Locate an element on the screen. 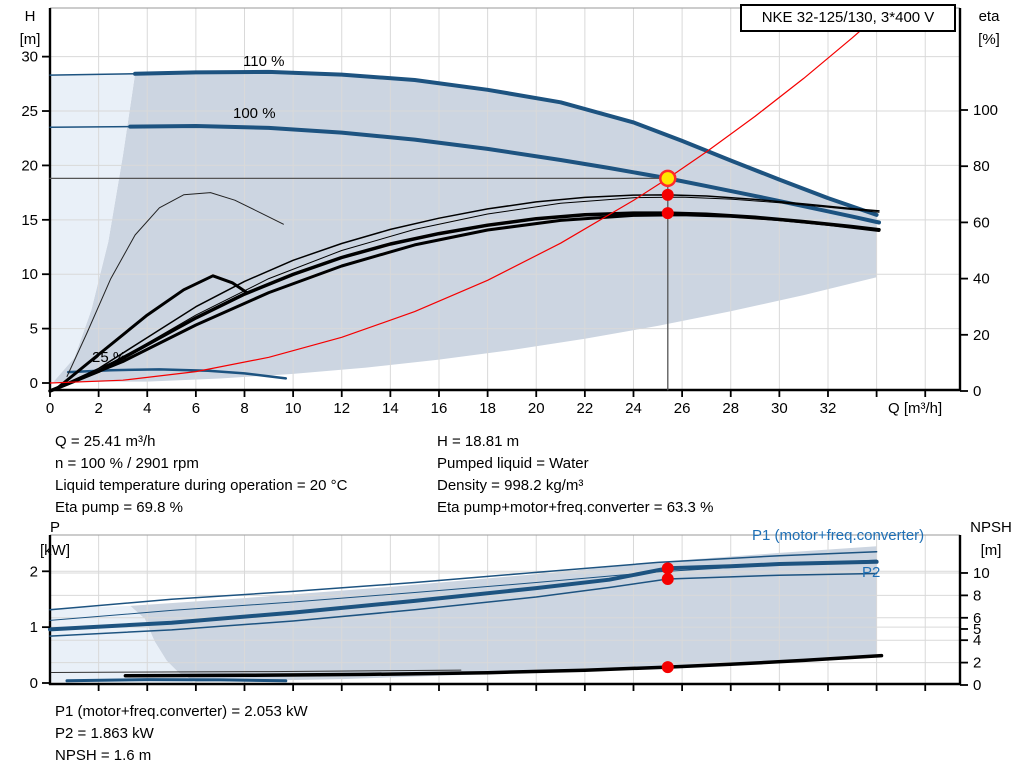 Image resolution: width=1024 pixels, height=781 pixels. x-axis-unit-label: Q [m³/h] is located at coordinates (915, 408).